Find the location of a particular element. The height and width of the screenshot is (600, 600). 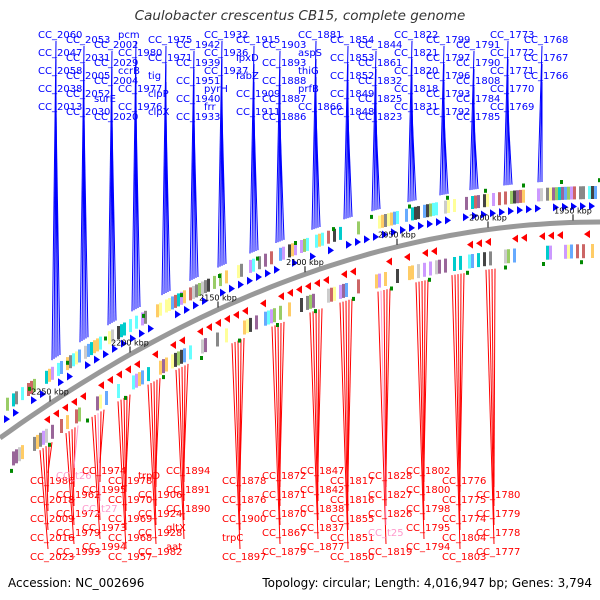

reverse-gene-label: CC_1842 is located at coordinates (322, 490).